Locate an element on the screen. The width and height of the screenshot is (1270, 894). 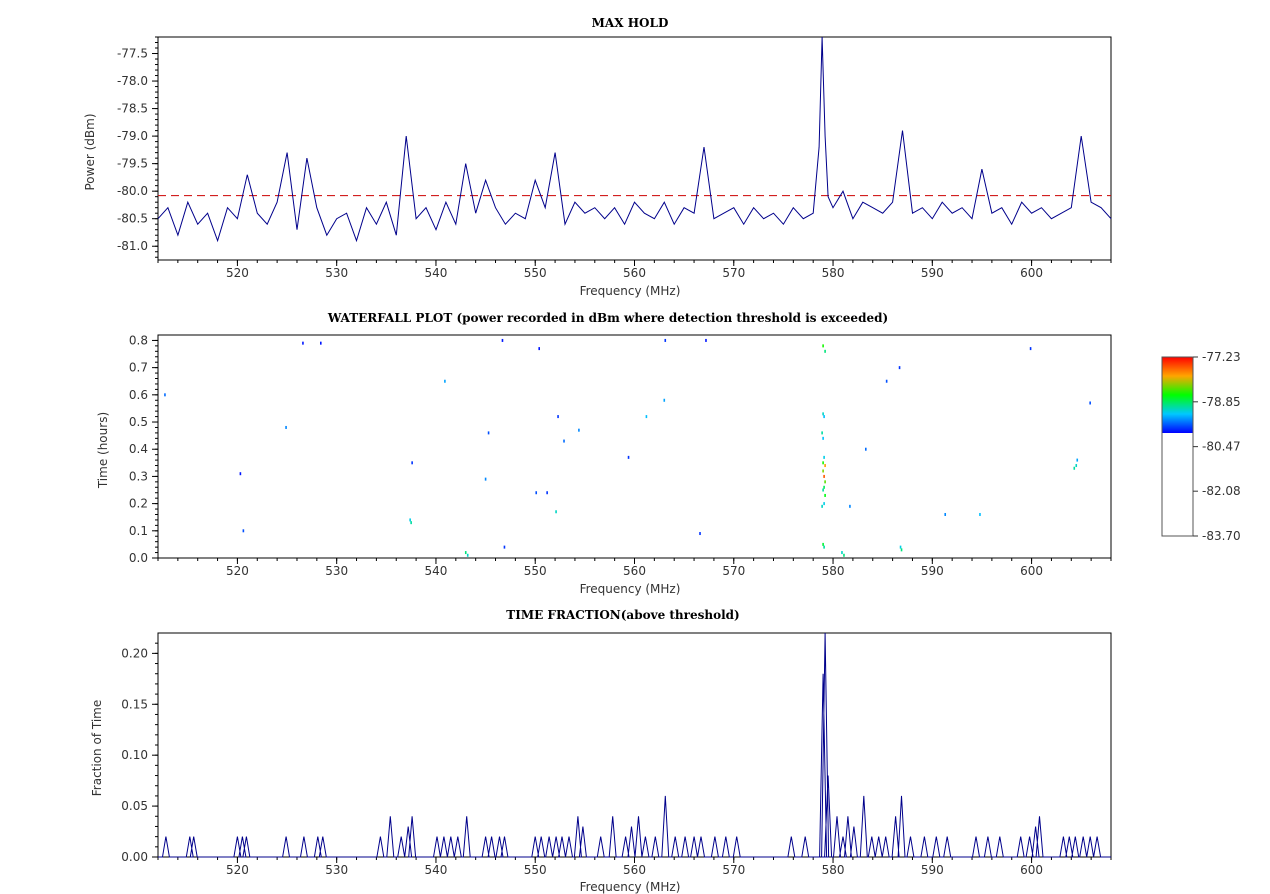
timefraction-y-ticks: 0.00 0.05 0.10 0.15 0.20 is located at coordinates (139, 753).